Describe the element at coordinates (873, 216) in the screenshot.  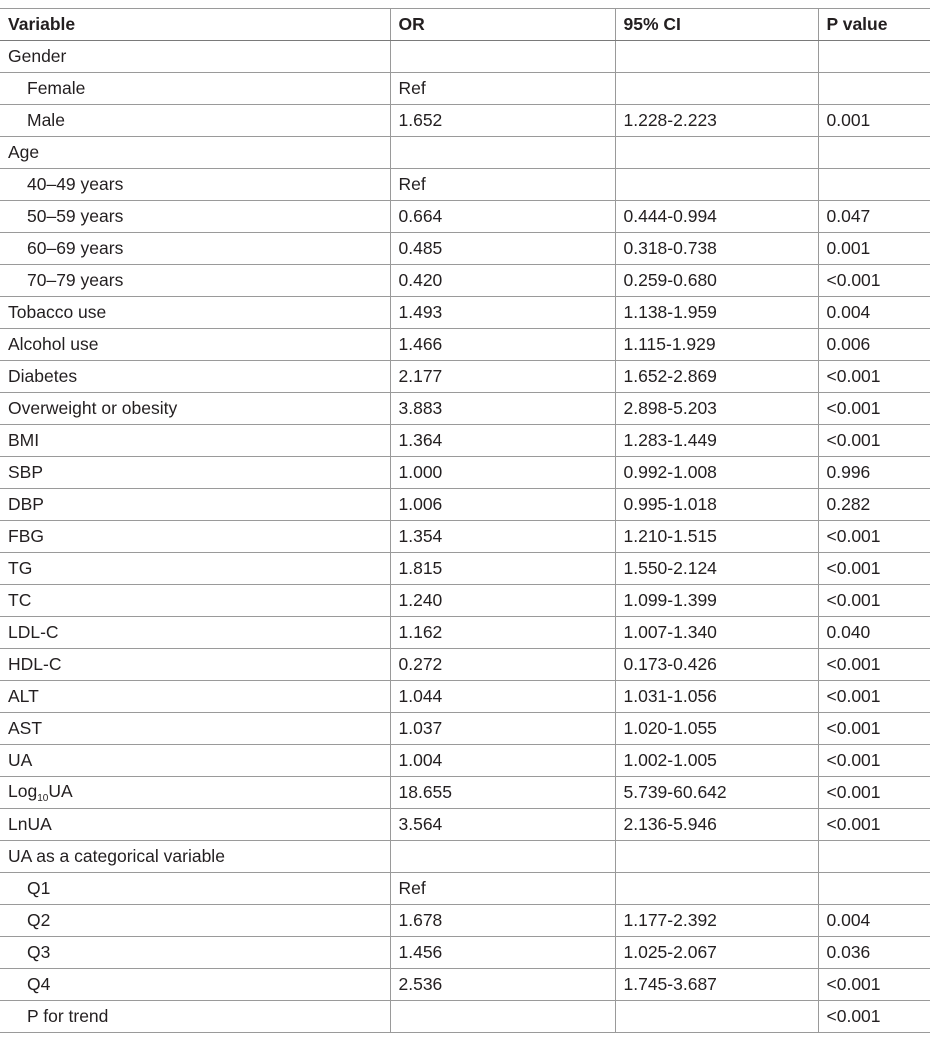
I see `value-cell: 0.047` at that location.